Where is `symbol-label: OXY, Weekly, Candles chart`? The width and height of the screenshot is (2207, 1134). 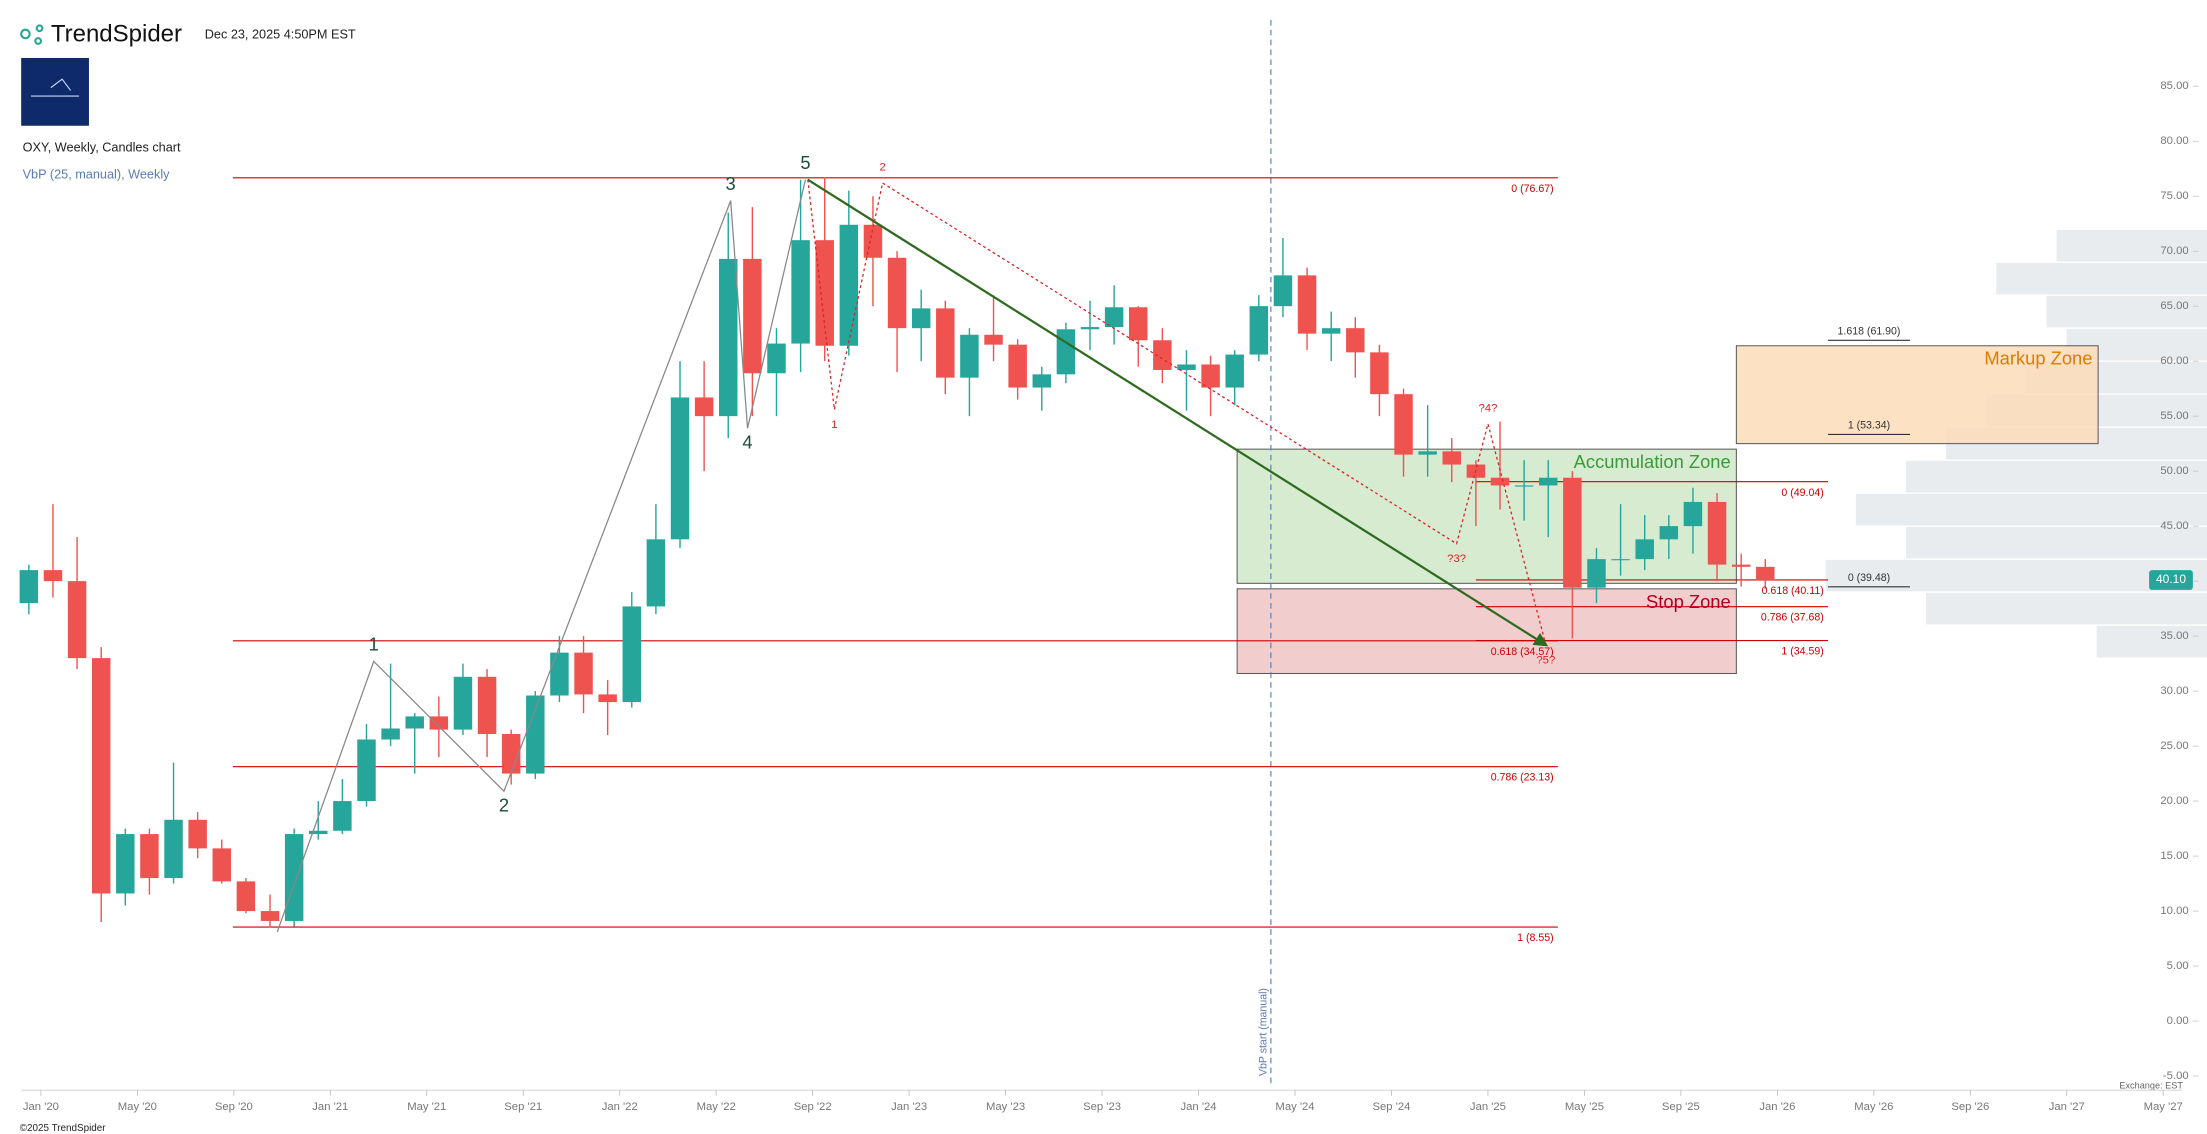
symbol-label: OXY, Weekly, Candles chart is located at coordinates (102, 148).